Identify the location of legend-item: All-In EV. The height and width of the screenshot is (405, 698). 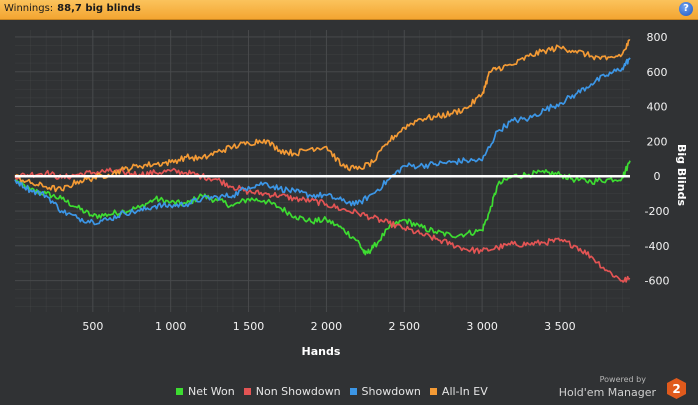
(458, 391).